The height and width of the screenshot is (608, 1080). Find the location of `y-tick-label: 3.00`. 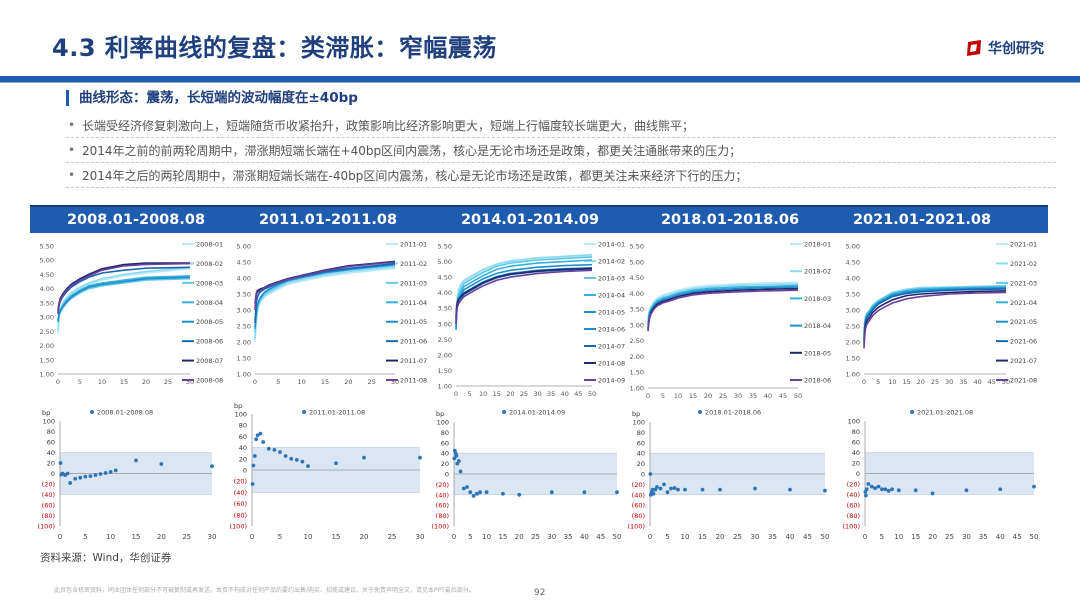

y-tick-label: 3.00 is located at coordinates (637, 325).